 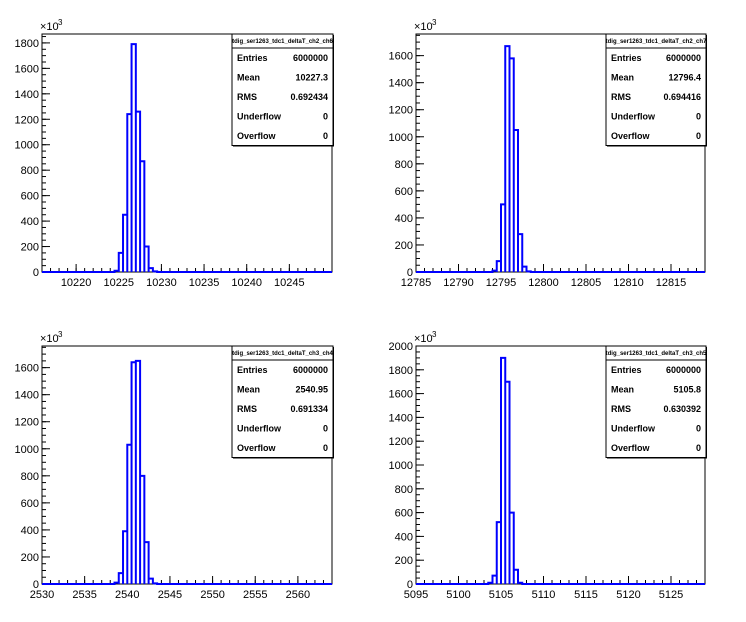 I want to click on x-tick-label: 2540, so click(x=127, y=595).